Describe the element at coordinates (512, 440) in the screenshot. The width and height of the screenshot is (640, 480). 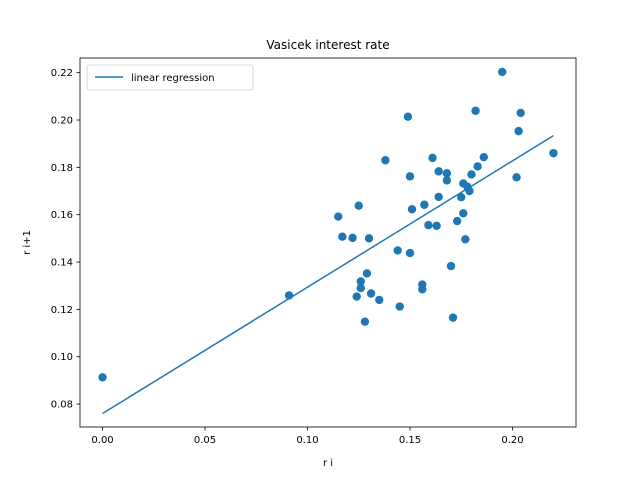
I see `x-tick-label: 0.20` at that location.